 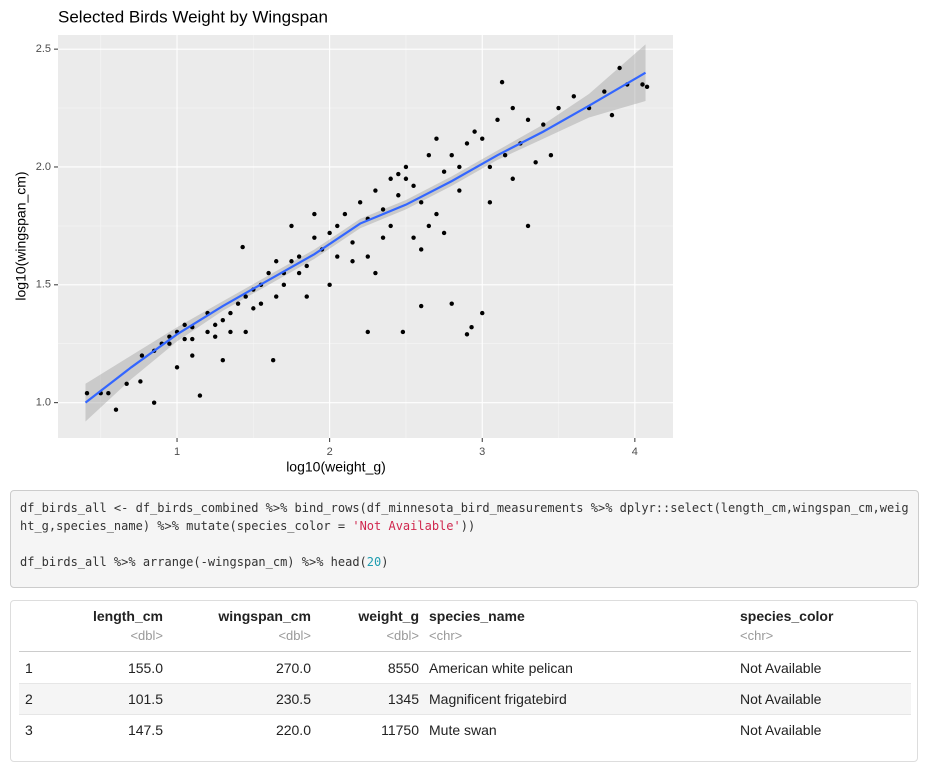 I want to click on table-cell: 101.5, so click(x=145, y=699).